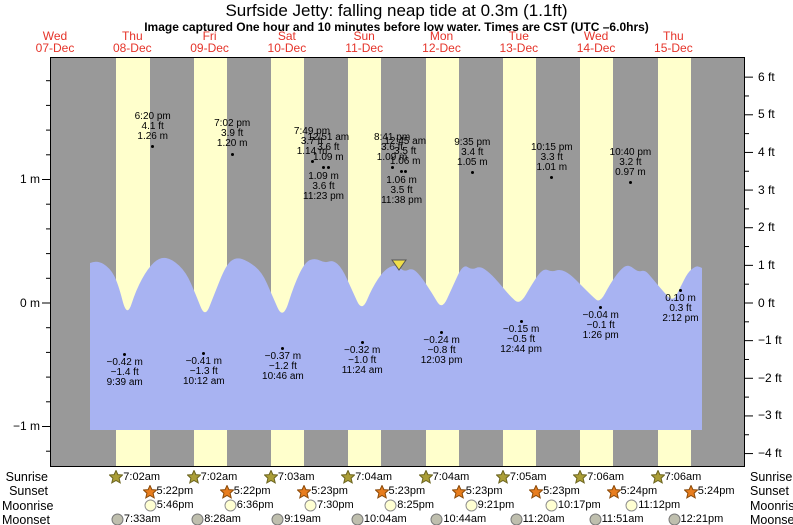 The width and height of the screenshot is (793, 525). What do you see at coordinates (175, 505) in the screenshot?
I see `moonrise-time: 5:46pm` at bounding box center [175, 505].